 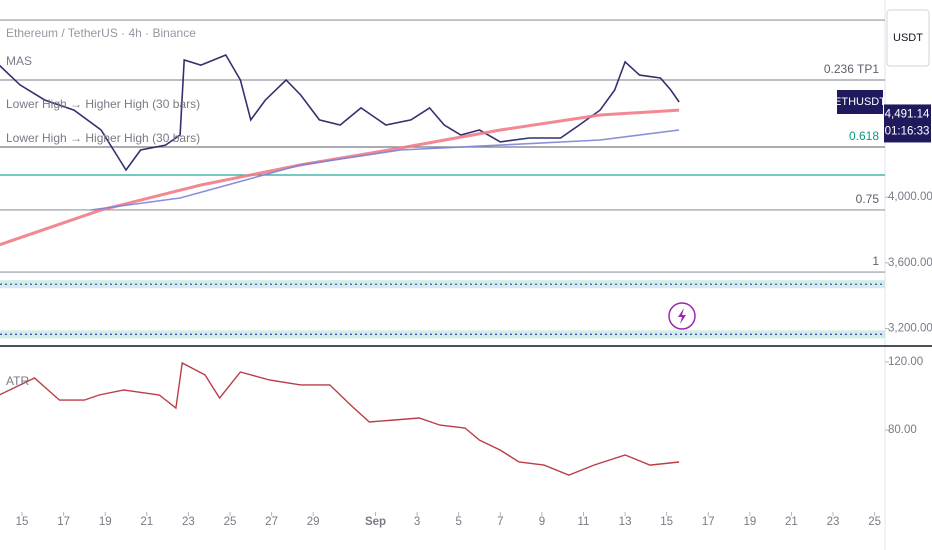 I want to click on chart-title: Ethereum / TetherUS · 4h · Binance, so click(x=101, y=33).